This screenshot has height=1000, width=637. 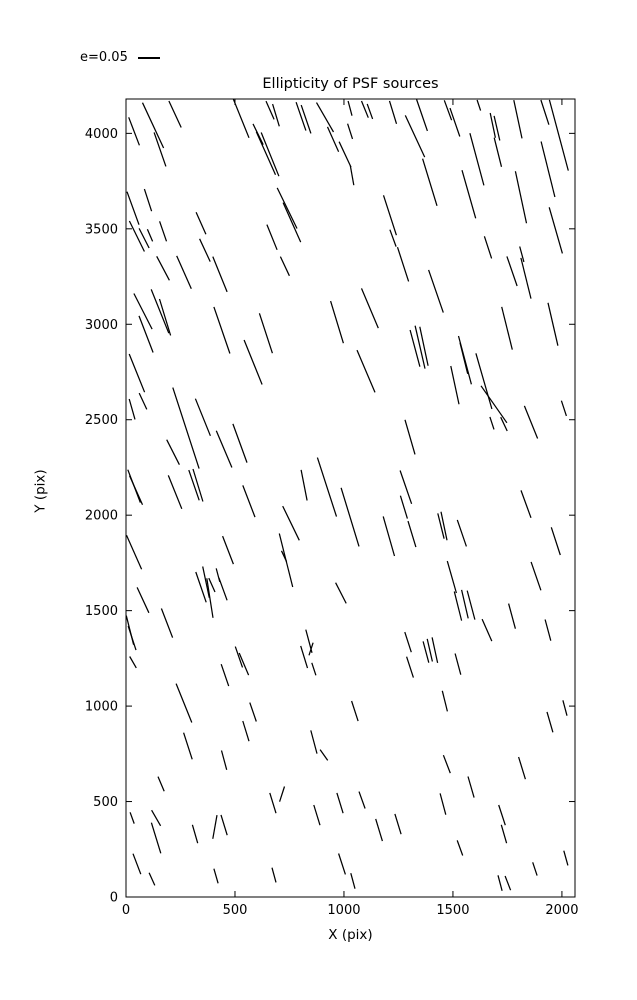 I want to click on y-tick-label: 4000, so click(x=101, y=134).